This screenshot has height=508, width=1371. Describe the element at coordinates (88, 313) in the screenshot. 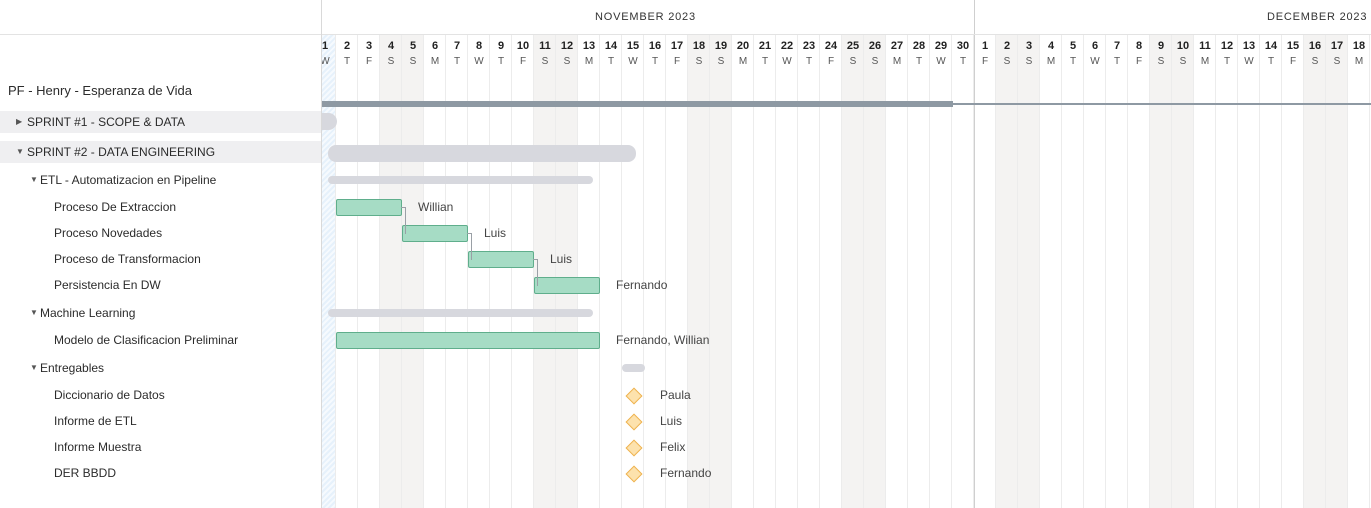

I see `task-name: Machine Learning` at that location.